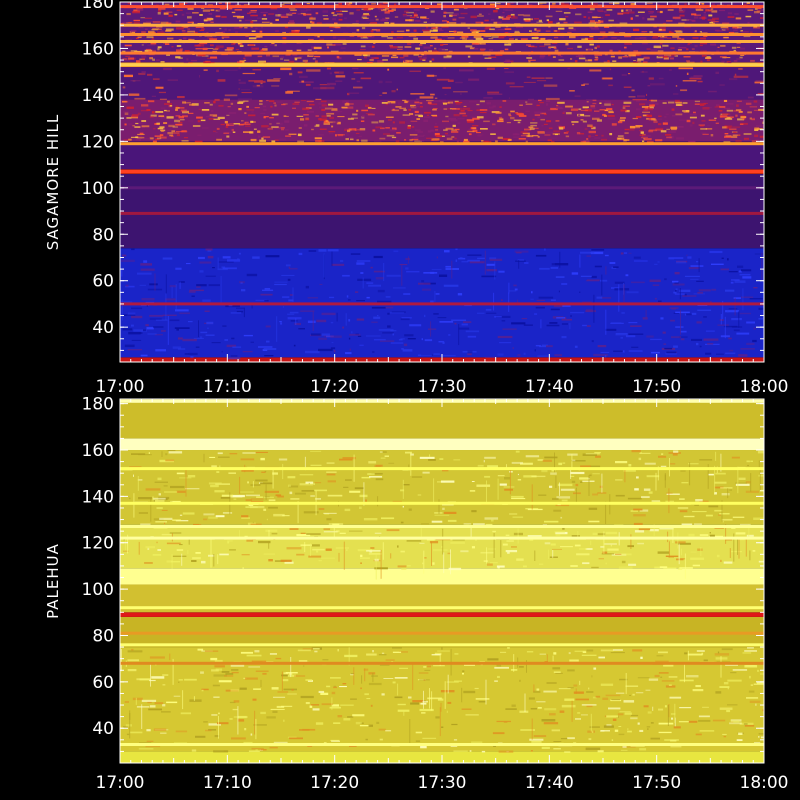  I want to click on y-axis-label: SAGAMORE HILL, so click(53, 182).